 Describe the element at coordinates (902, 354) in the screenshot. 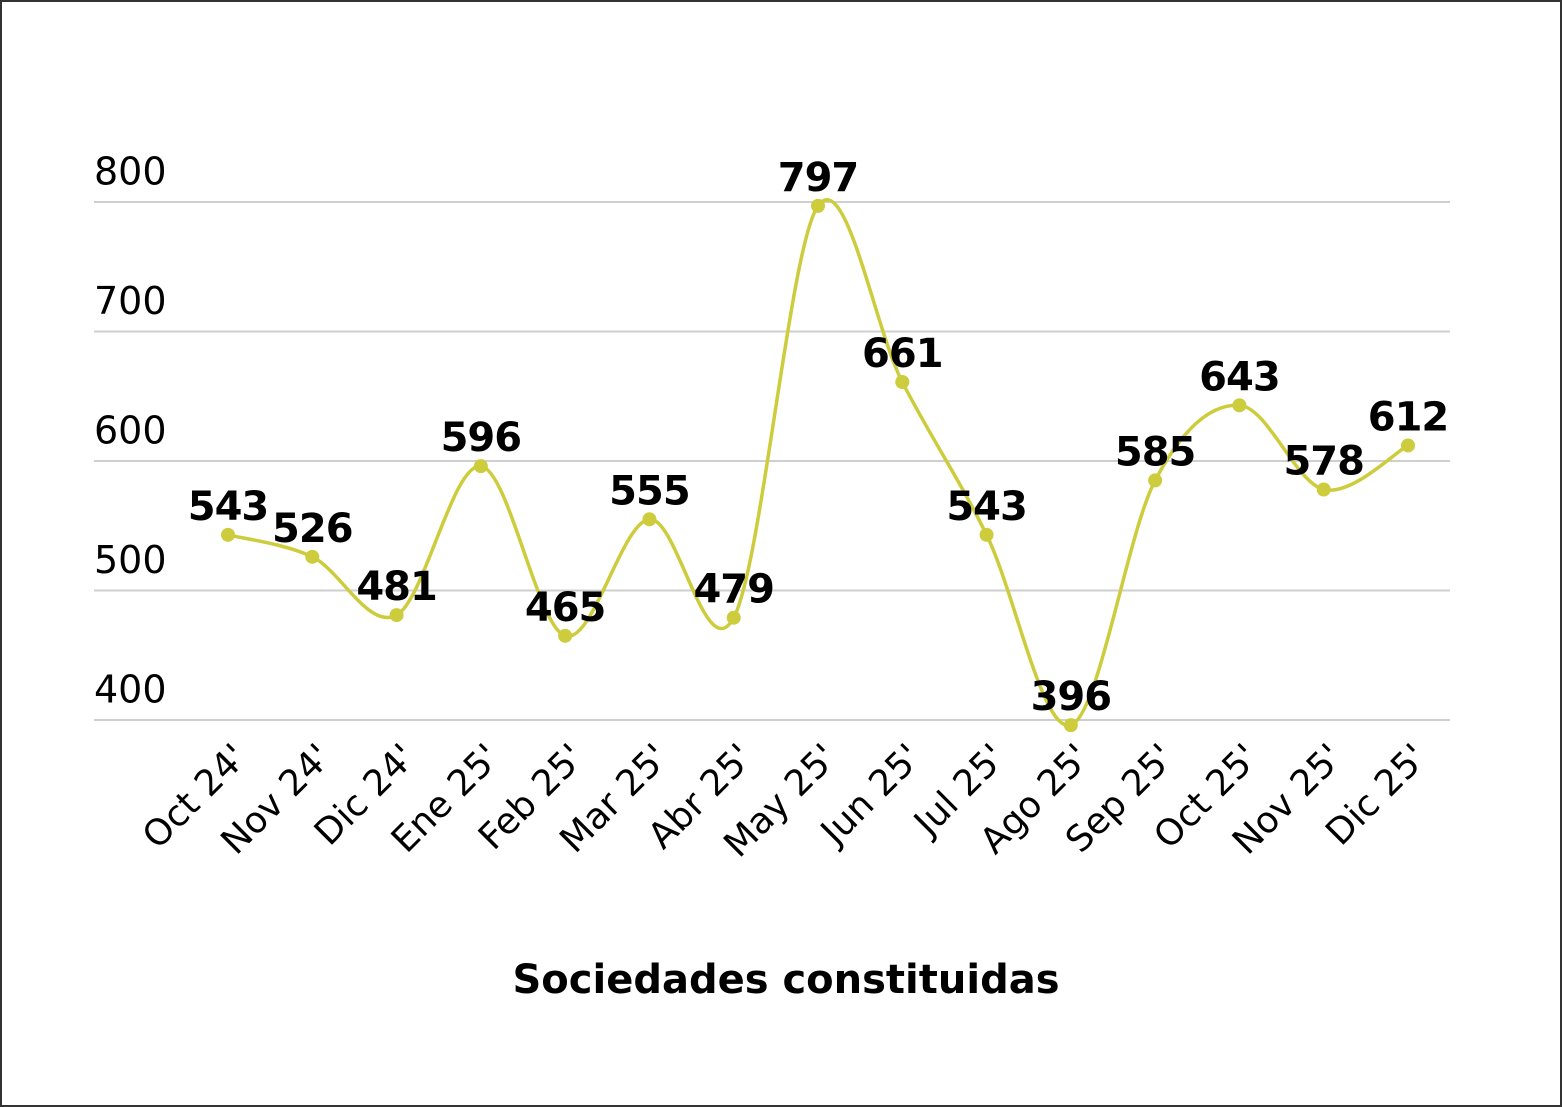

I see `data-label: 661` at that location.